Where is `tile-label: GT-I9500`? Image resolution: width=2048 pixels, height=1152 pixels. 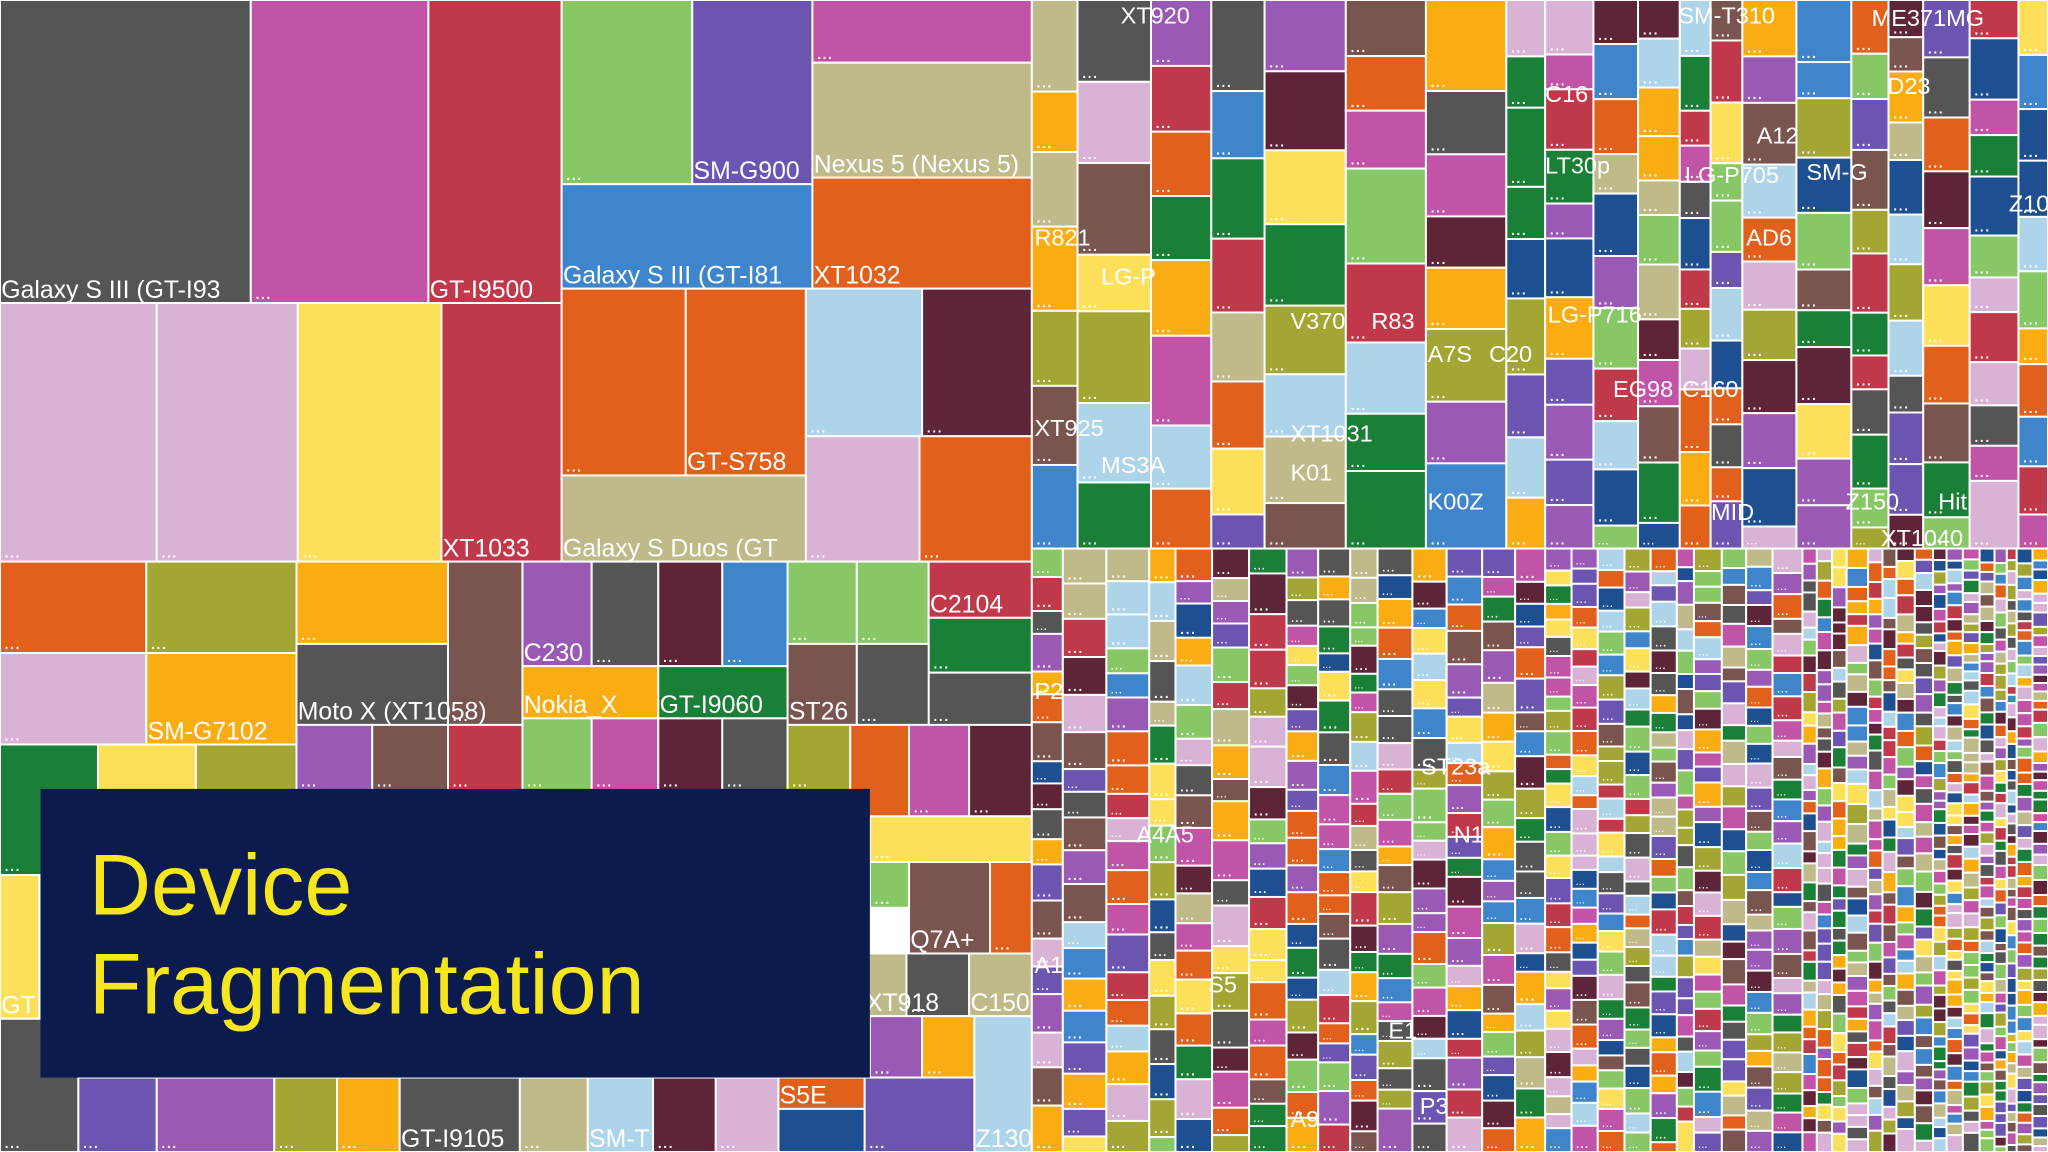
tile-label: GT-I9500 is located at coordinates (481, 290).